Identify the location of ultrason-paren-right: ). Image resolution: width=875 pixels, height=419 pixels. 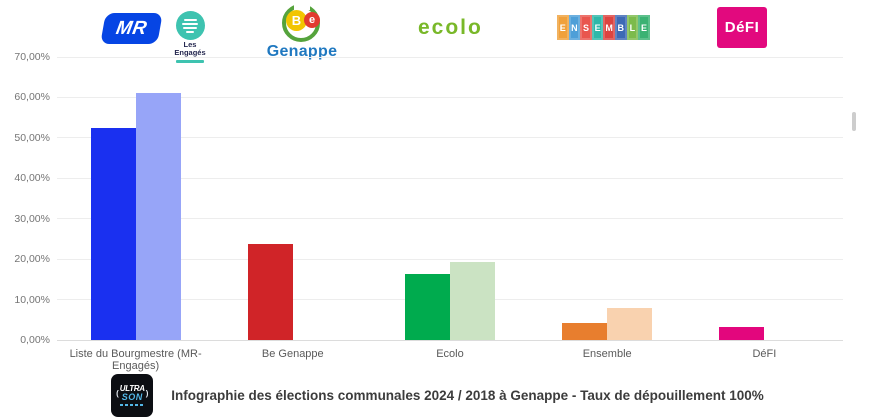
(147, 393).